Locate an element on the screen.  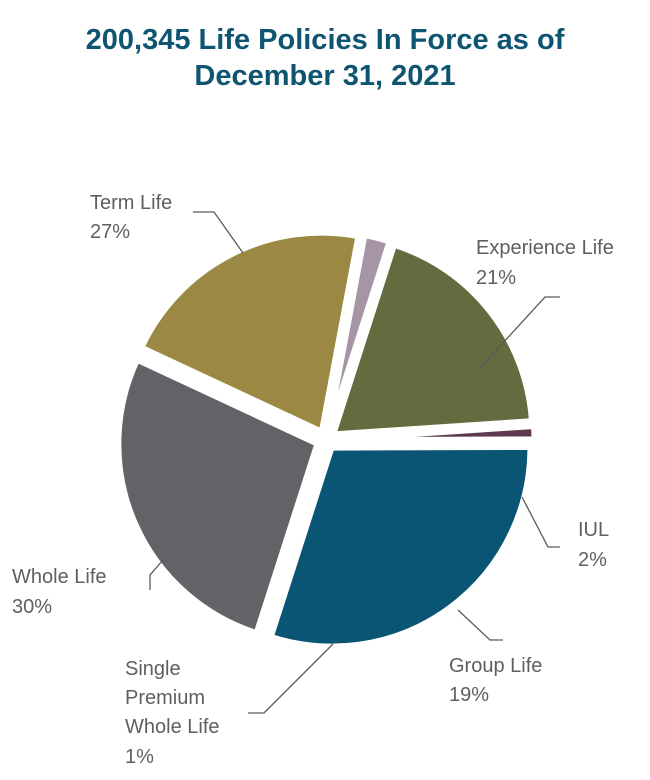
label-term-life-pct: 27% is located at coordinates (110, 232).